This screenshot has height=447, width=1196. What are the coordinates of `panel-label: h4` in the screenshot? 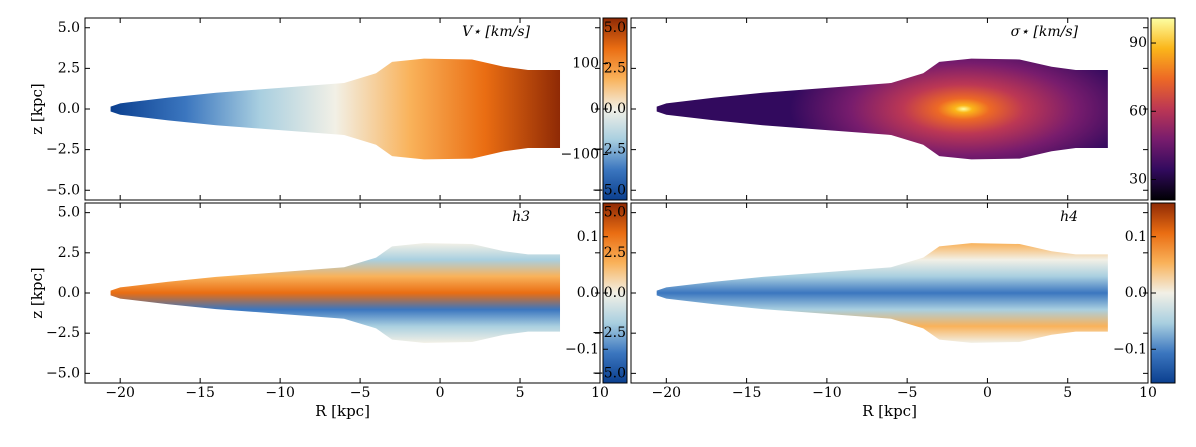 It's located at (1069, 217).